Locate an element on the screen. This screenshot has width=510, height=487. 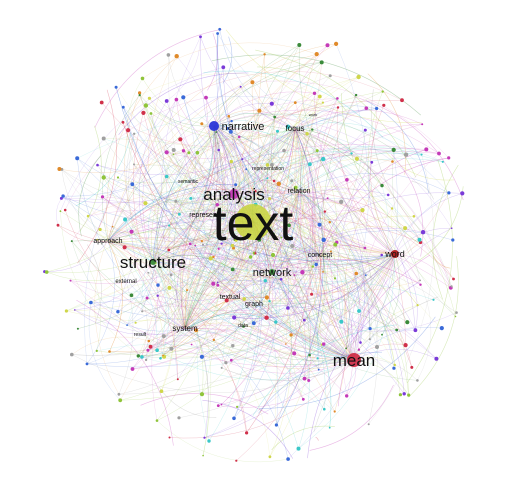
node-text is located at coordinates (253, 222).